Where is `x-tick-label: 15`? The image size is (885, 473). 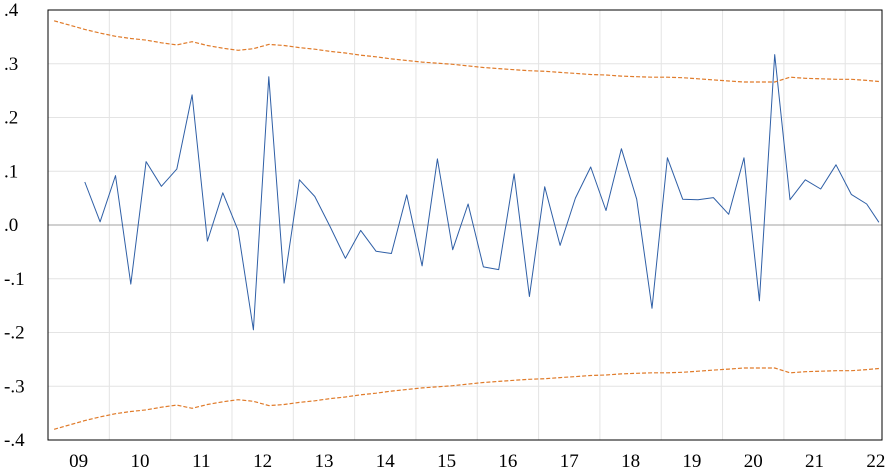
x-tick-label: 15 is located at coordinates (446, 461).